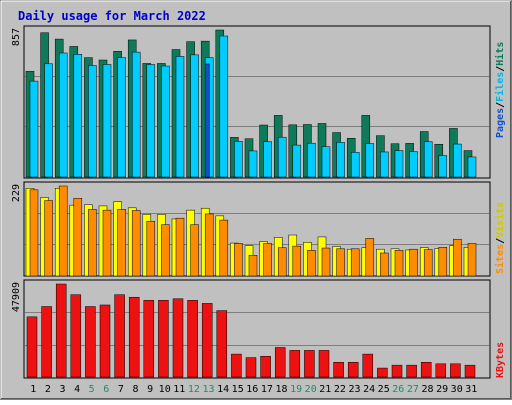 The image size is (512, 405). I want to click on day-label: 27, so click(413, 389).